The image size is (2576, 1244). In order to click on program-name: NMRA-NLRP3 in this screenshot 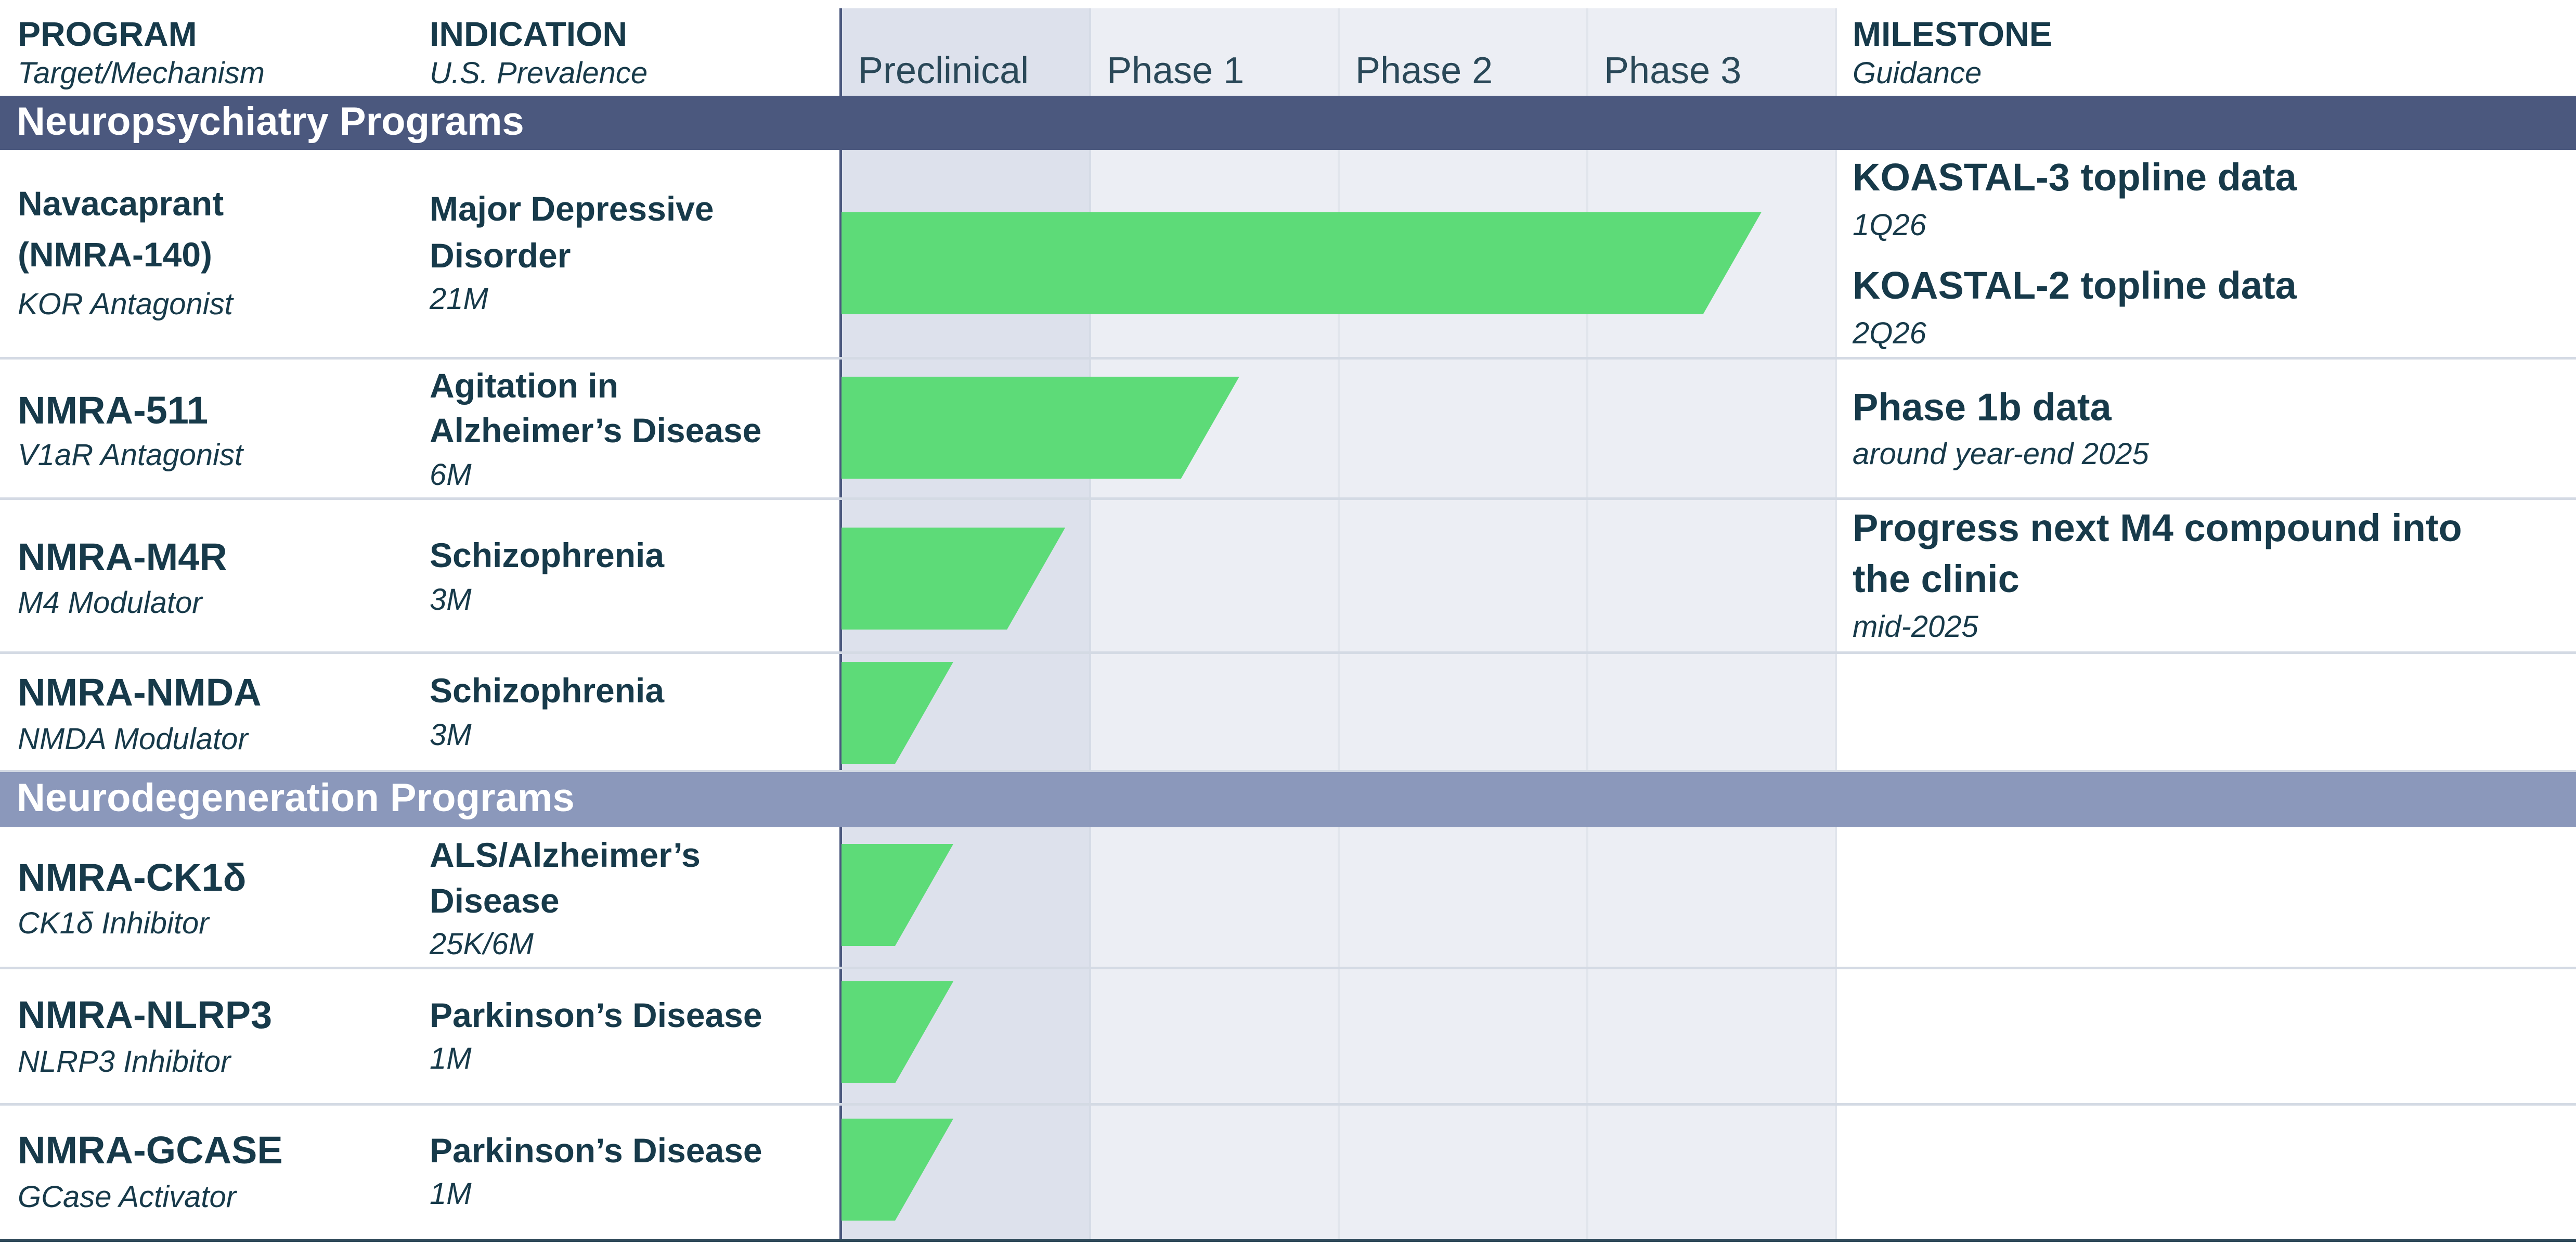, I will do `click(145, 1014)`.